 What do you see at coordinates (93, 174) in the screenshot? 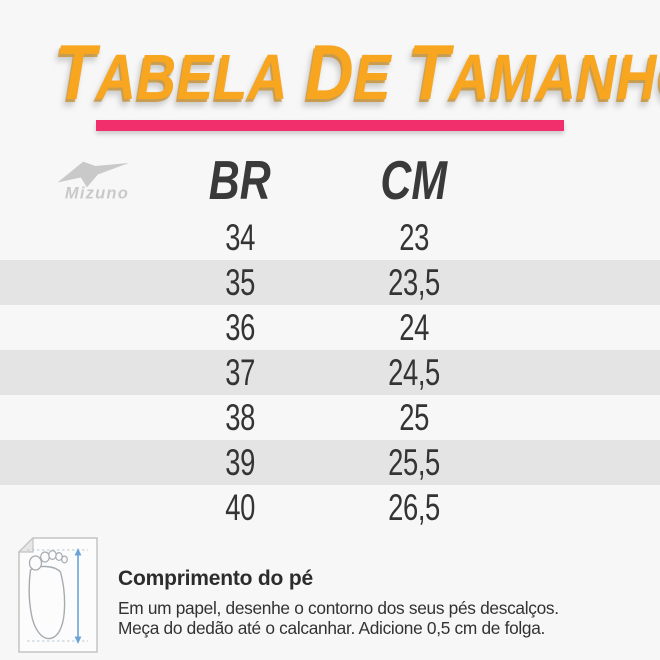
I see `runbird-icon` at bounding box center [93, 174].